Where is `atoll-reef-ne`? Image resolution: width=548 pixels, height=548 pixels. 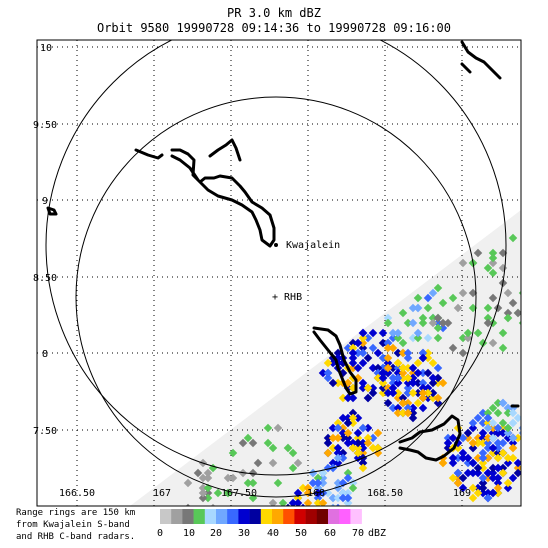 atoll-reef-ne is located at coordinates (481, 60).